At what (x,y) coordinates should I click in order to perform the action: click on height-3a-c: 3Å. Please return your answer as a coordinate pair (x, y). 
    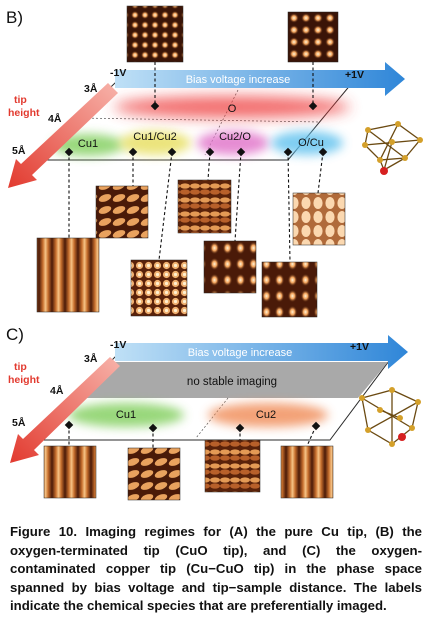
    Looking at the image, I should click on (91, 358).